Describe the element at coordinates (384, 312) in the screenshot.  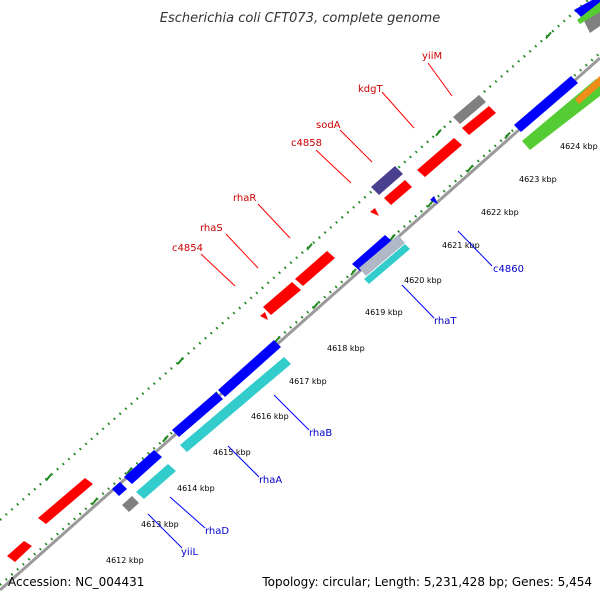
I see `kbp-tick-label: 4619 kbp` at that location.